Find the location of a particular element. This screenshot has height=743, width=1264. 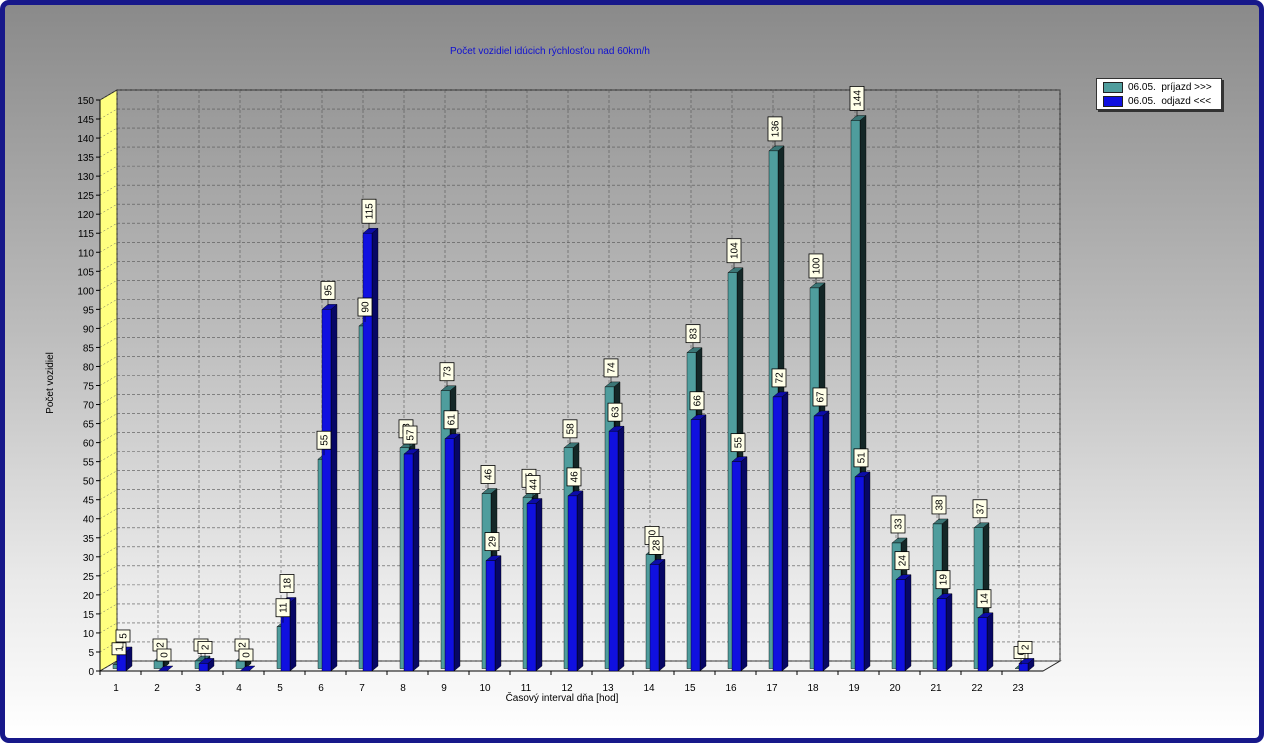

data-label: 46 is located at coordinates (488, 477).